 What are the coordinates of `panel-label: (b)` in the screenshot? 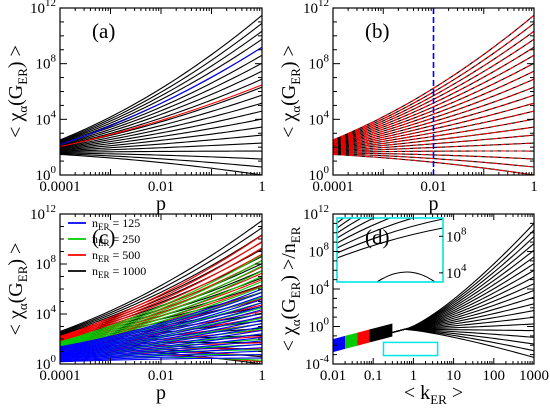 It's located at (377, 31).